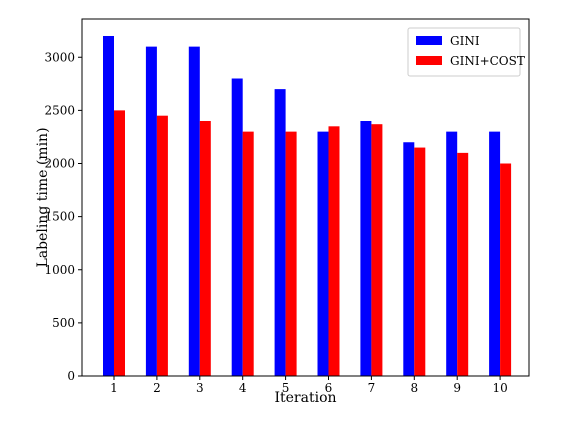 Image resolution: width=583 pixels, height=426 pixels. I want to click on legend-label-gini-cost: GINI+COST, so click(487, 61).